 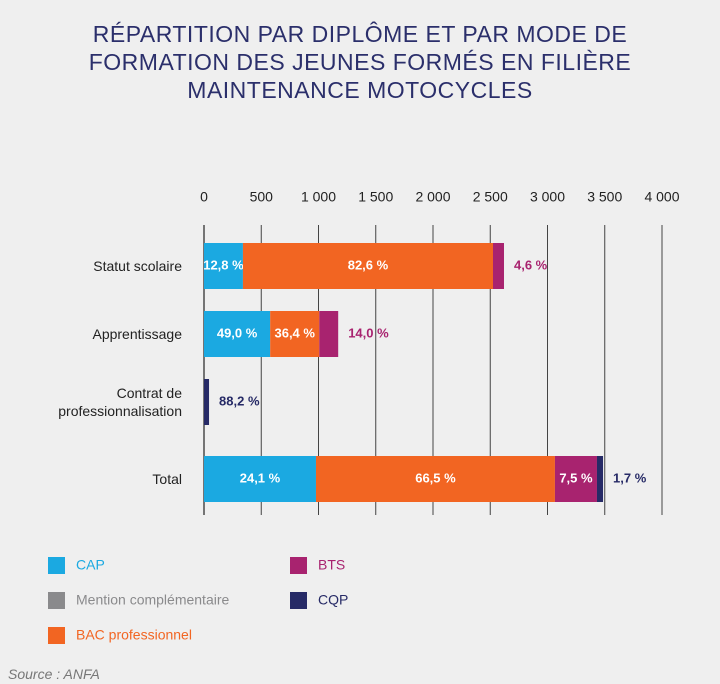 I want to click on data-label: 14,0 %, so click(x=368, y=332).